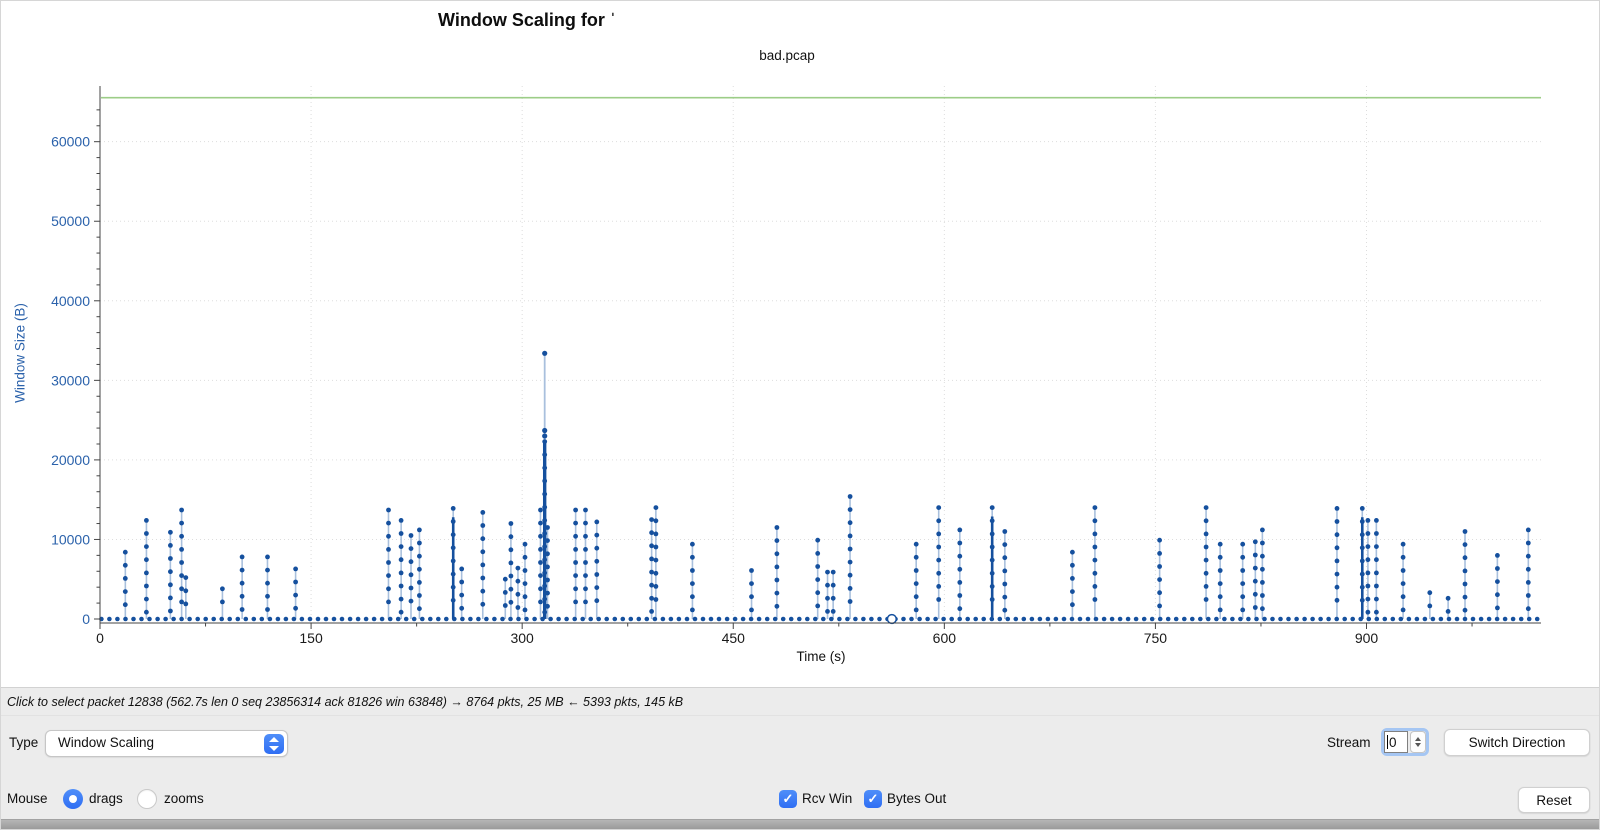 The image size is (1600, 830). I want to click on svg-text: 40000, so click(70, 301).